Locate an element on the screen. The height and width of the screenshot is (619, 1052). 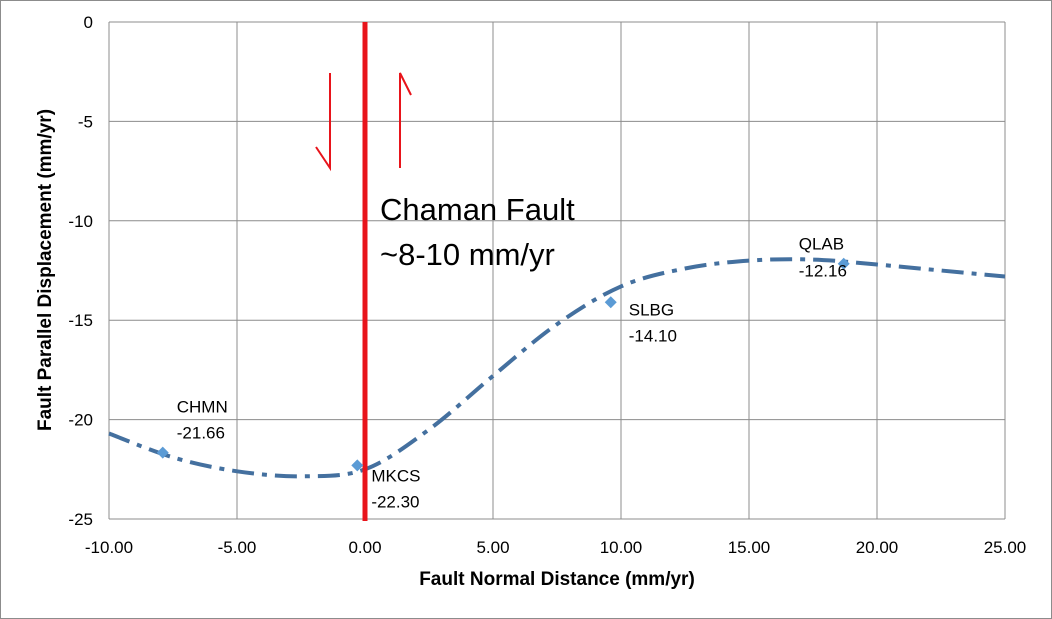
y-tick-label: -25 is located at coordinates (80, 519).